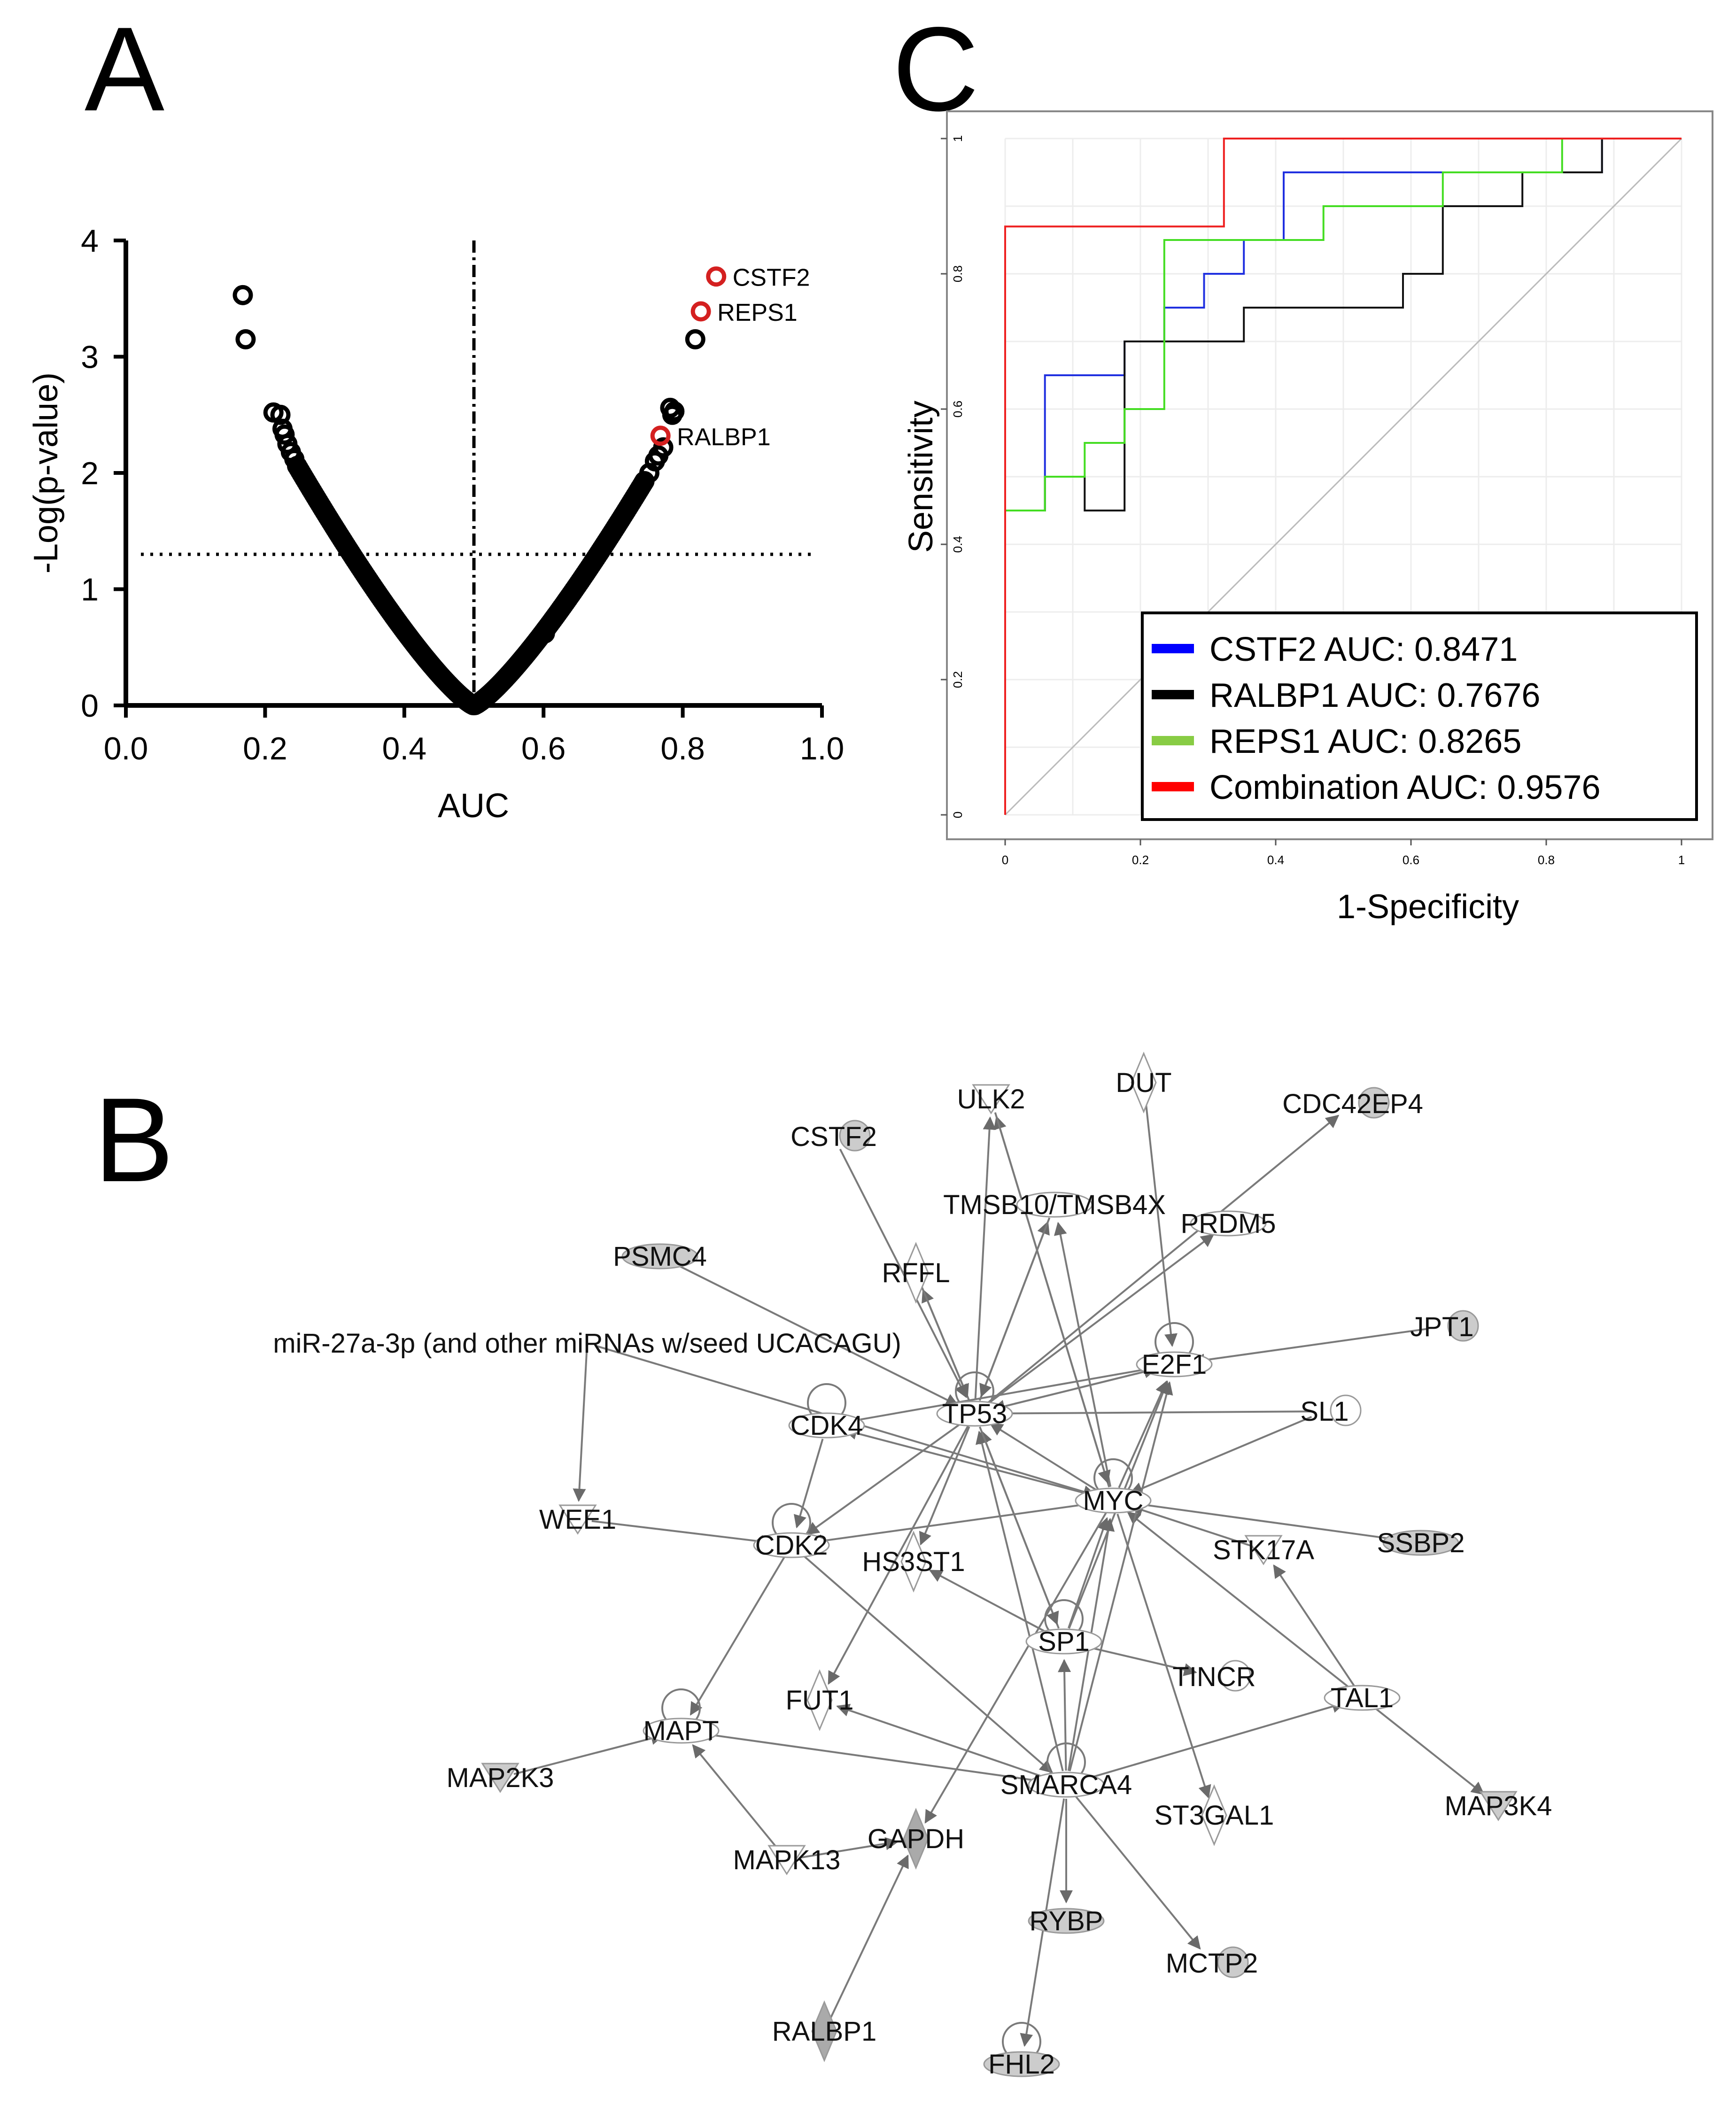 This screenshot has height=2105, width=1736. Describe the element at coordinates (90, 590) in the screenshot. I see `a-y-tick-label: 1` at that location.